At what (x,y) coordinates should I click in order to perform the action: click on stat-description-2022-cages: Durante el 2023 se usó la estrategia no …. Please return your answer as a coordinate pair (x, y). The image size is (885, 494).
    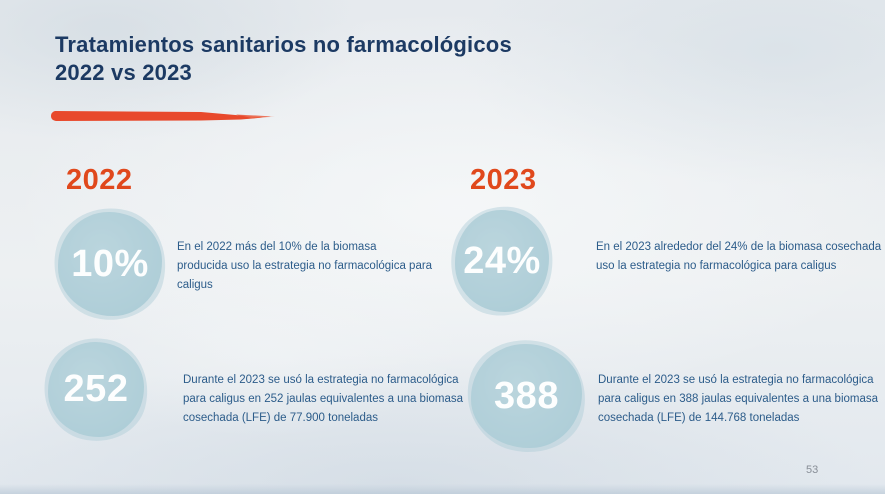
    Looking at the image, I should click on (323, 399).